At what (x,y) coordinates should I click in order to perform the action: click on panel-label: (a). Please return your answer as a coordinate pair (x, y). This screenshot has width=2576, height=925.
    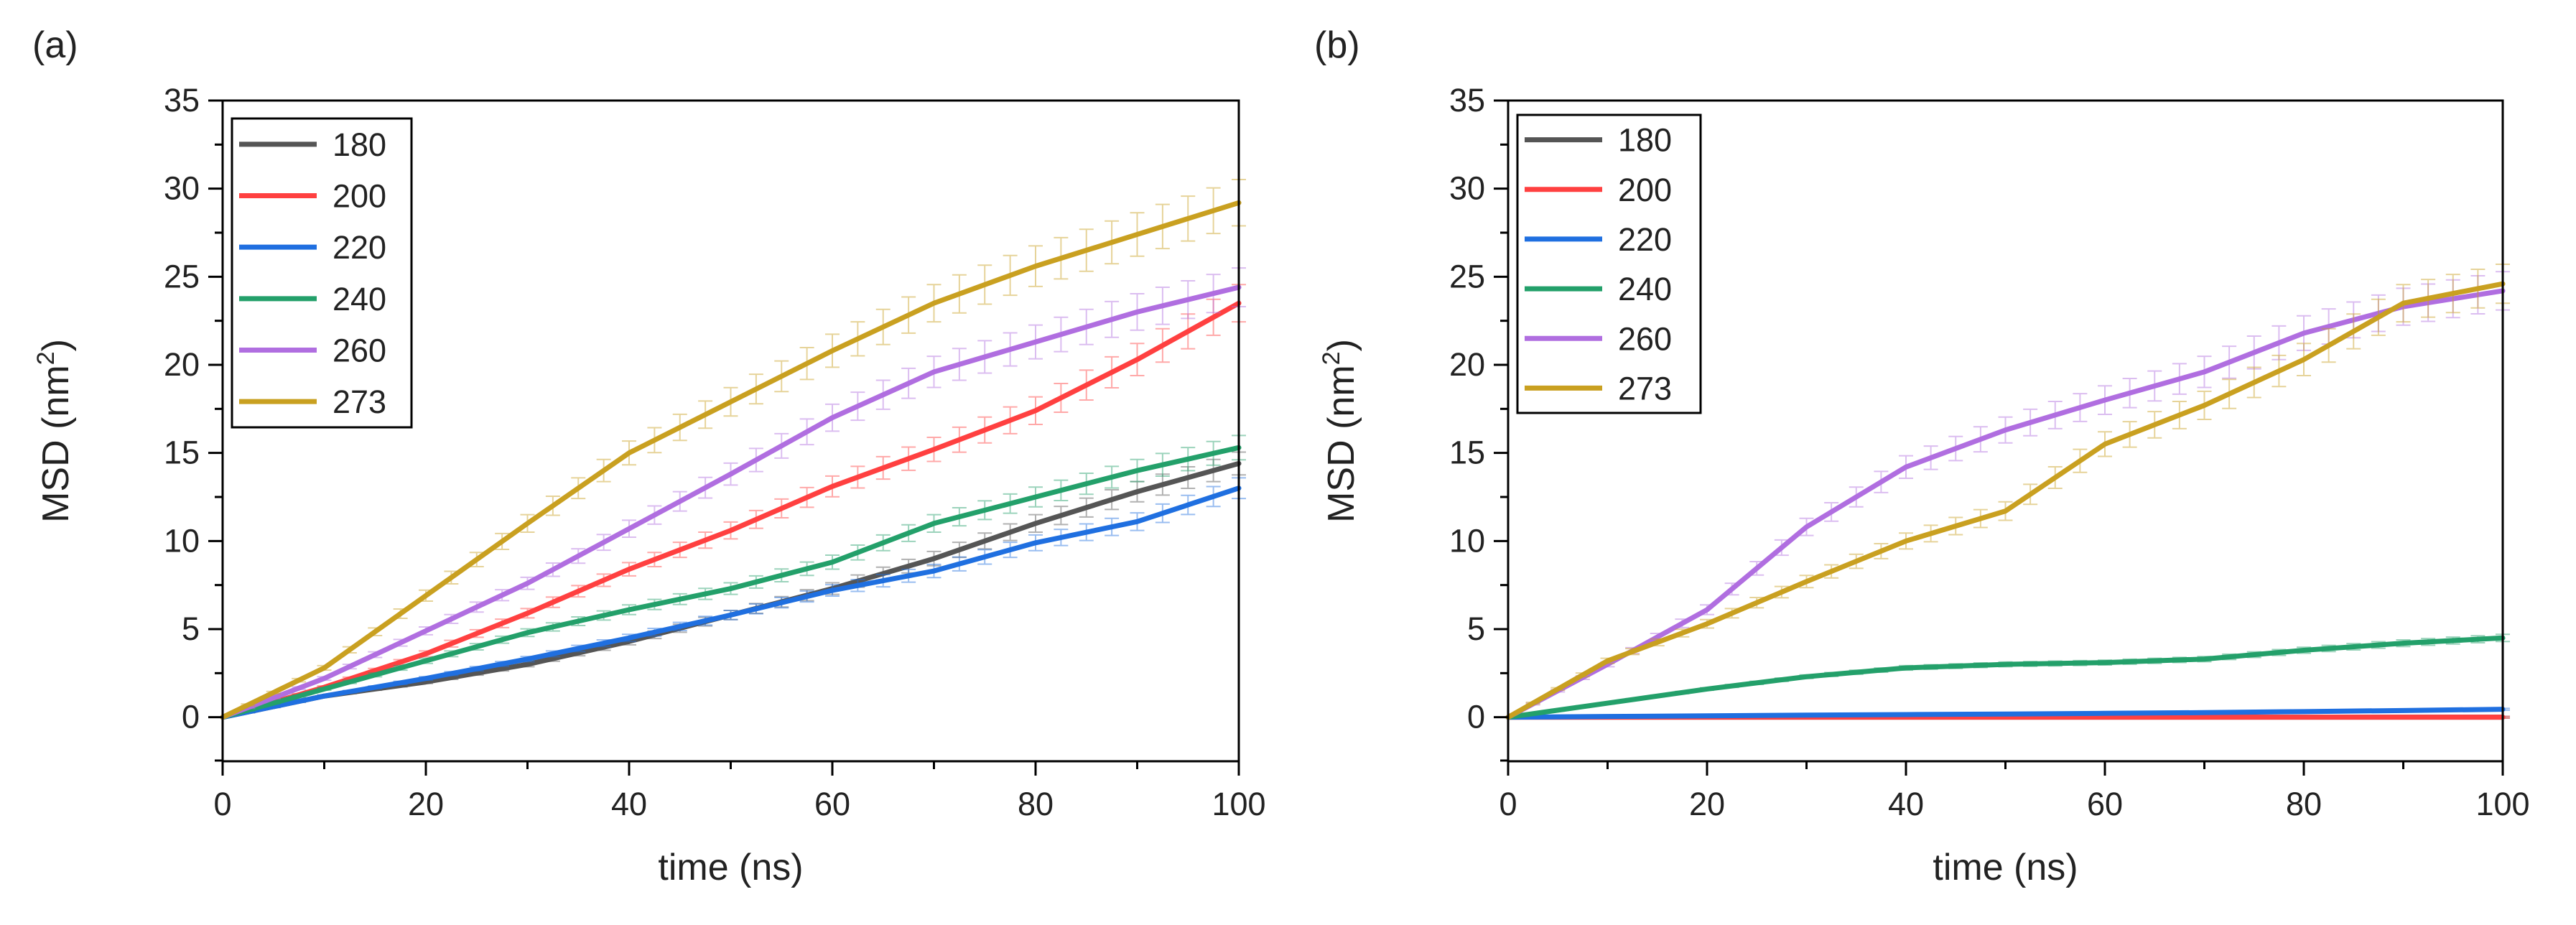
    Looking at the image, I should click on (55, 45).